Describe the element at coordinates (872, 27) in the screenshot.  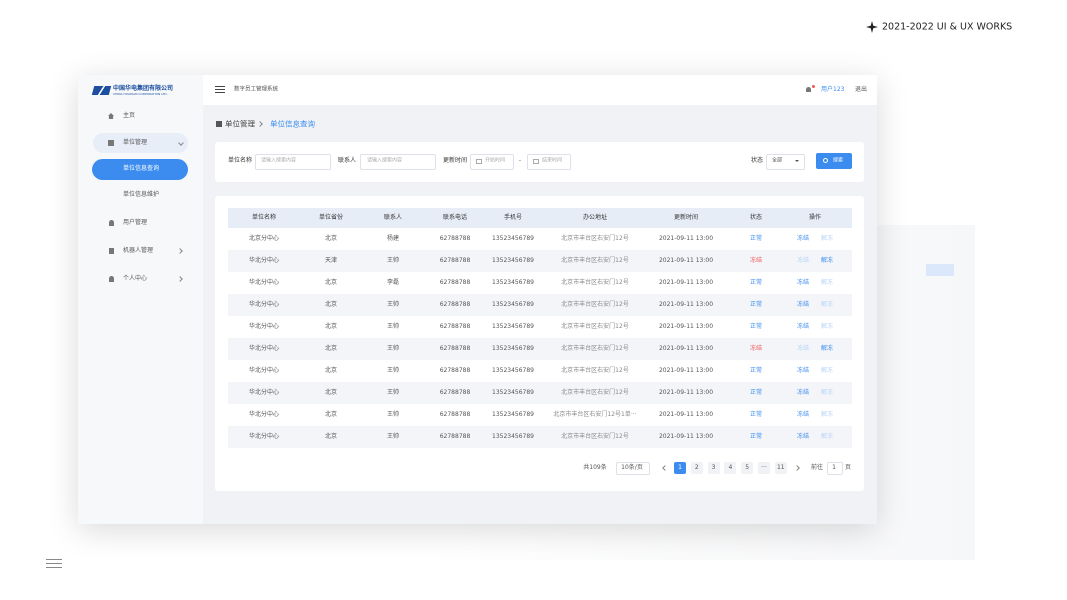
I see `star-icon` at that location.